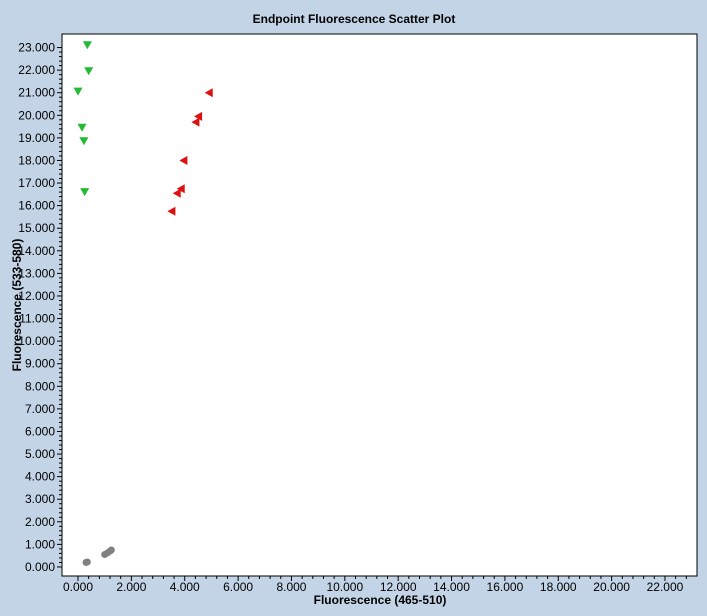 This screenshot has height=616, width=707. I want to click on y-tick-label: 14.000, so click(36, 251).